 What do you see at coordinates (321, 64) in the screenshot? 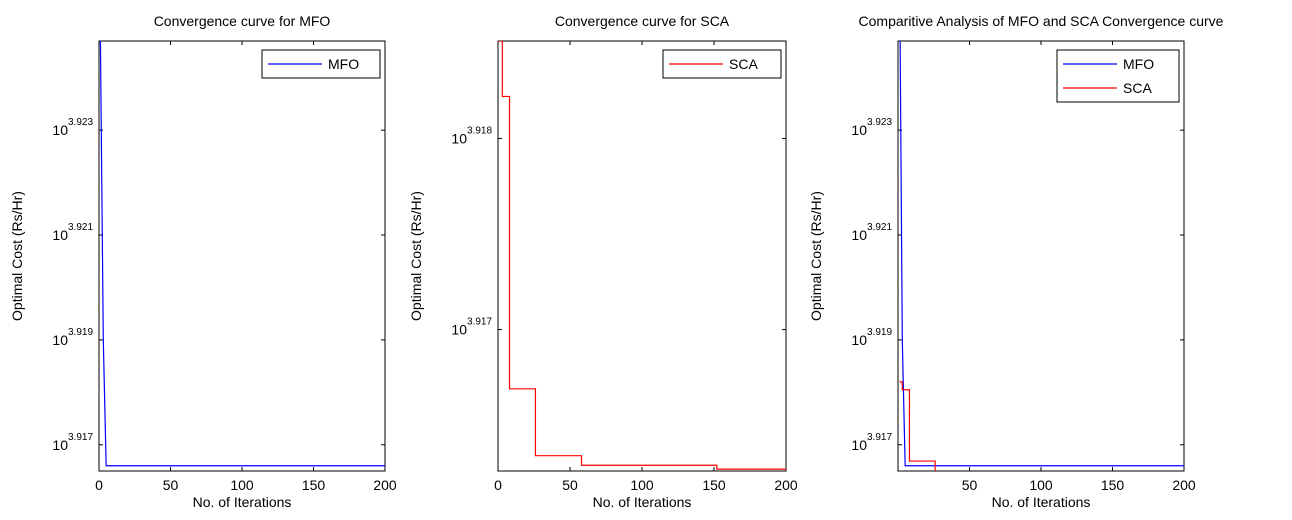
I see `legend: MFO` at bounding box center [321, 64].